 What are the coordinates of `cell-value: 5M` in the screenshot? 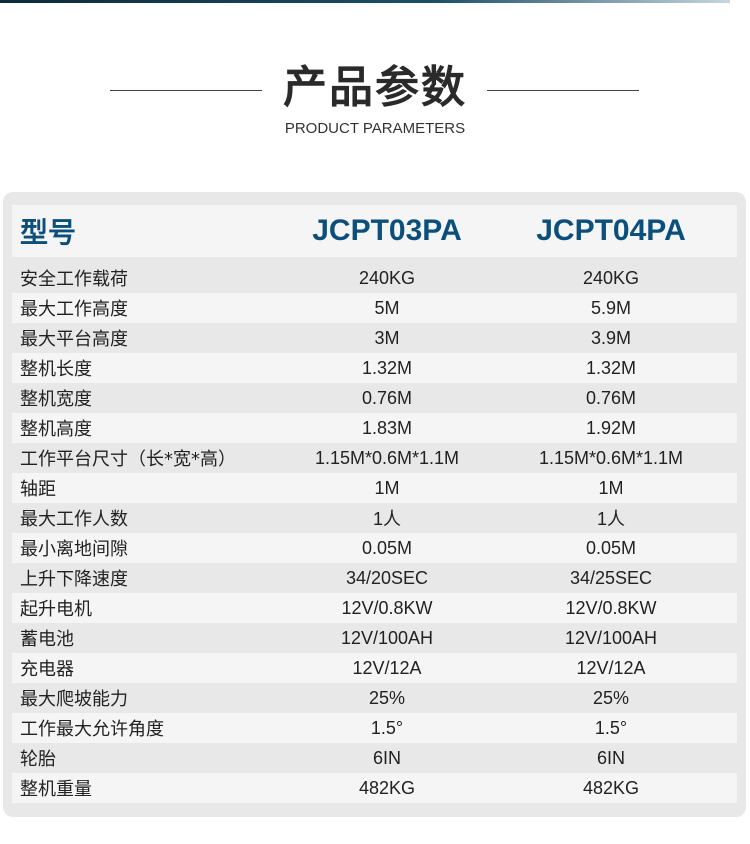 It's located at (387, 307).